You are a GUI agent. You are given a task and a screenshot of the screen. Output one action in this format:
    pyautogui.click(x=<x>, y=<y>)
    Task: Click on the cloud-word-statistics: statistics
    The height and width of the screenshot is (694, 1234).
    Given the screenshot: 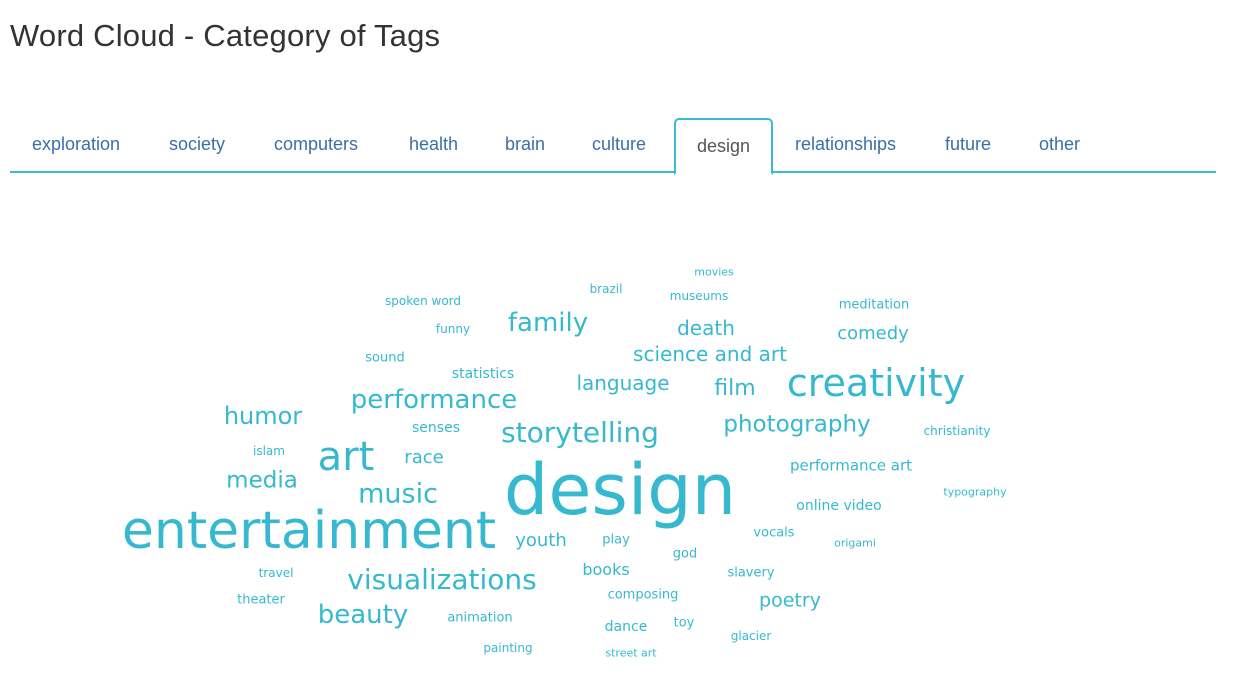 What is the action you would take?
    pyautogui.click(x=483, y=374)
    